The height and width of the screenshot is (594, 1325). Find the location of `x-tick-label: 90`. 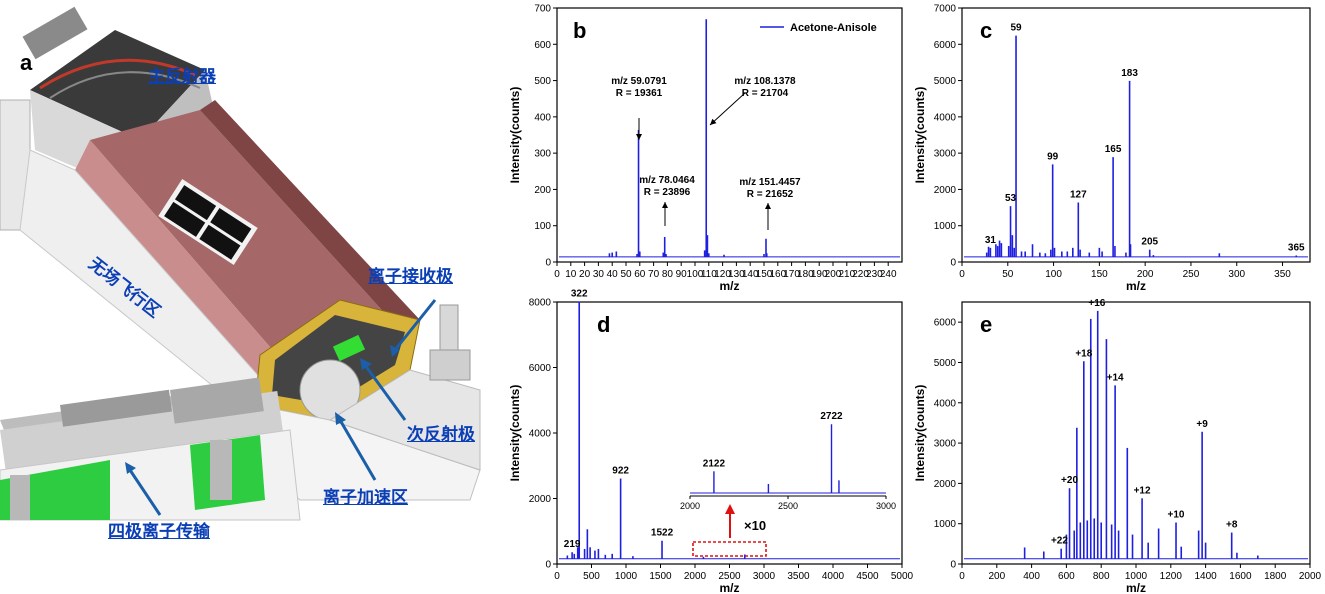

x-tick-label: 90 is located at coordinates (682, 274).